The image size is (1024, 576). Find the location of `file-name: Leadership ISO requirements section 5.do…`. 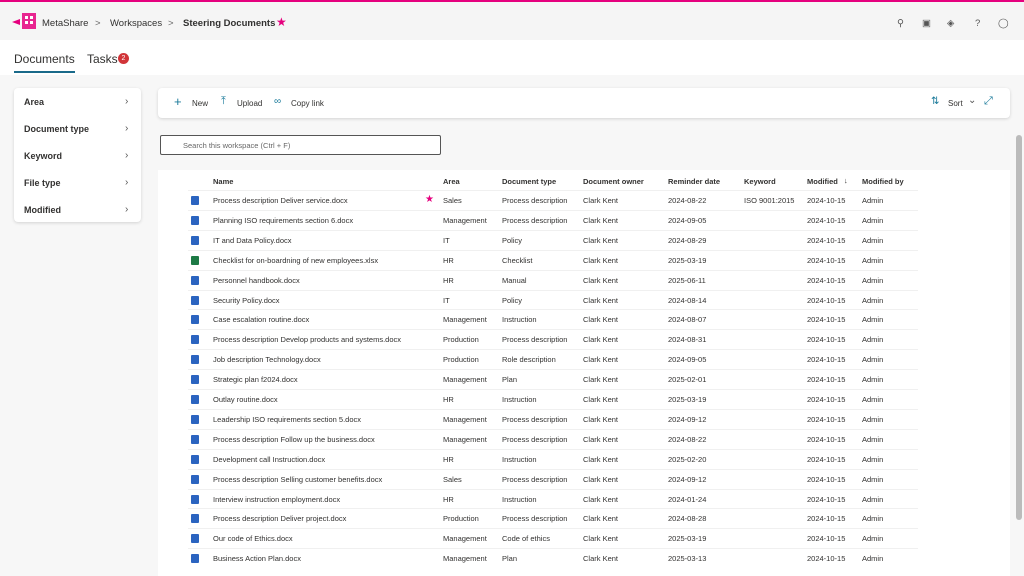

file-name: Leadership ISO requirements section 5.do… is located at coordinates (287, 419).